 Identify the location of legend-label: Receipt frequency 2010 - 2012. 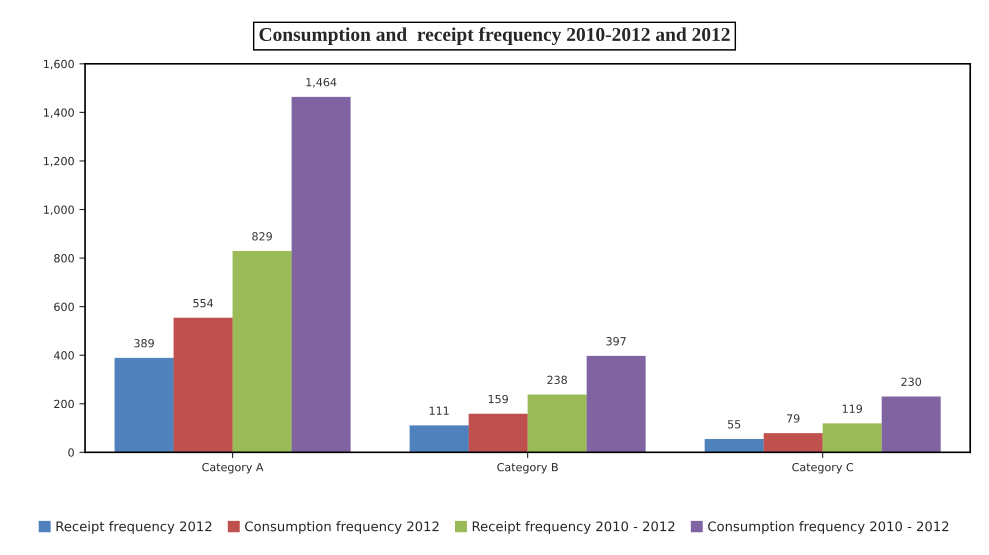
(573, 527).